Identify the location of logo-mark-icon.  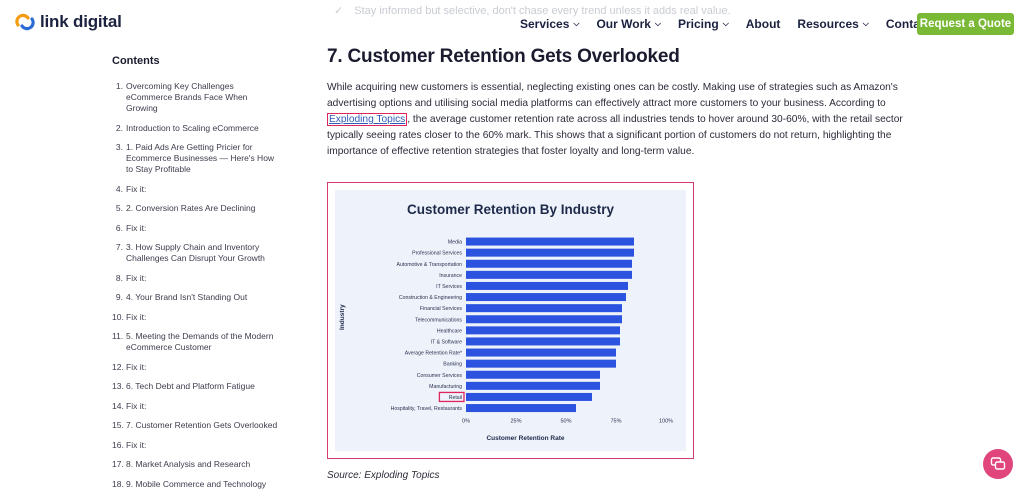
(25, 22).